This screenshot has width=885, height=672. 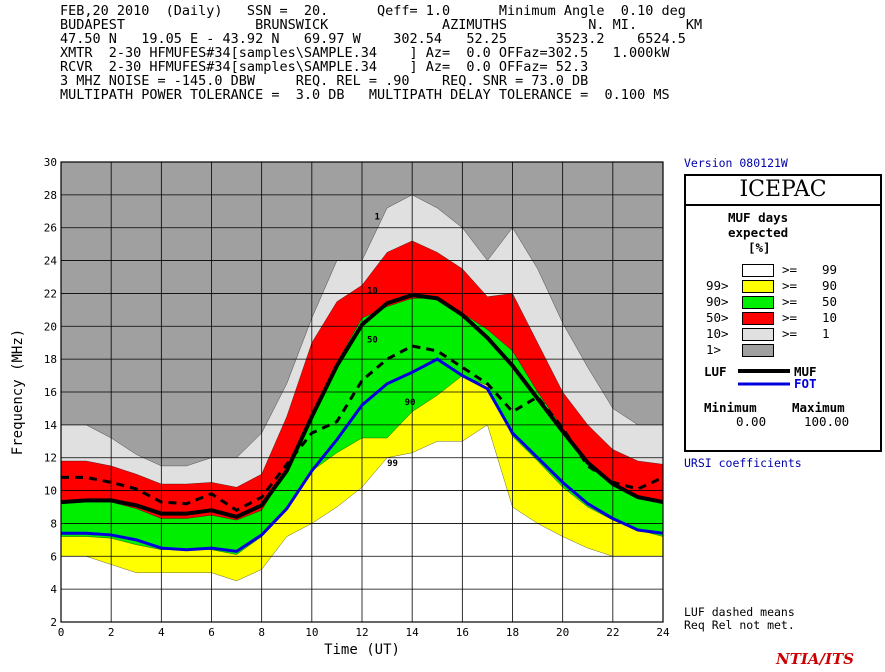 What do you see at coordinates (663, 632) in the screenshot?
I see `x-tick-label: 24` at bounding box center [663, 632].